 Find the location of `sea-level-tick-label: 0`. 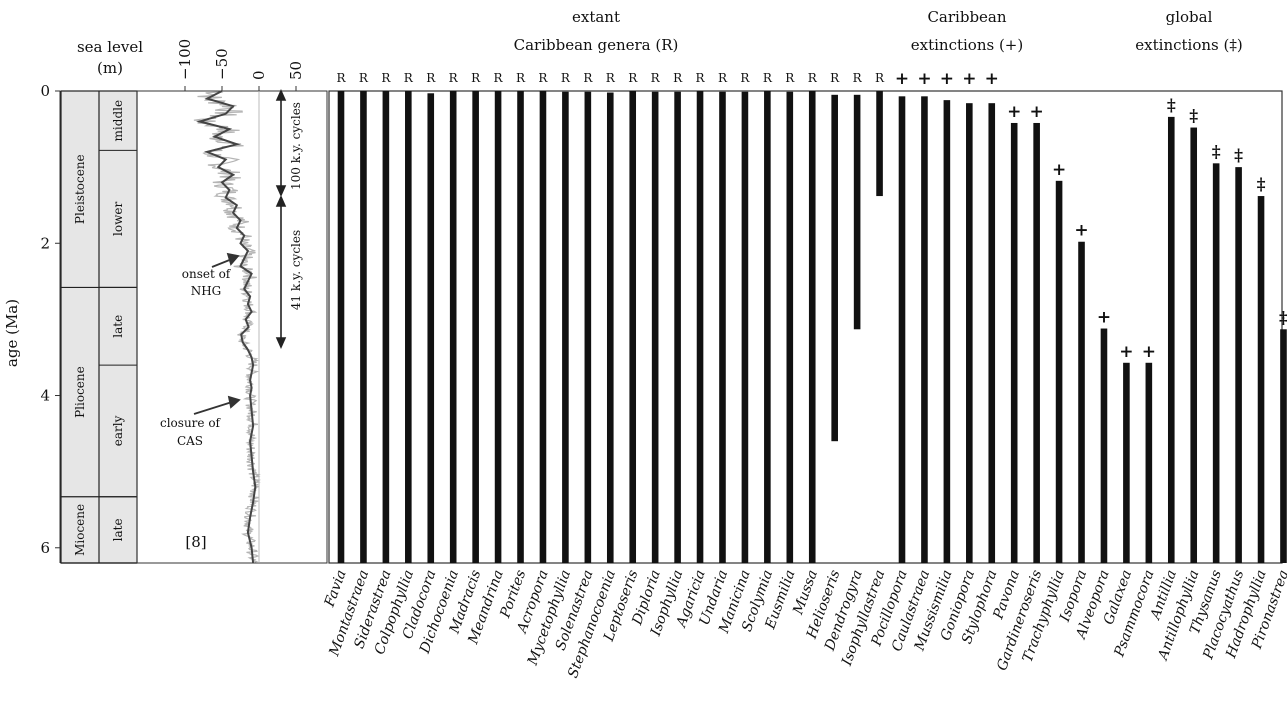

sea-level-tick-label: 0 is located at coordinates (259, 75).